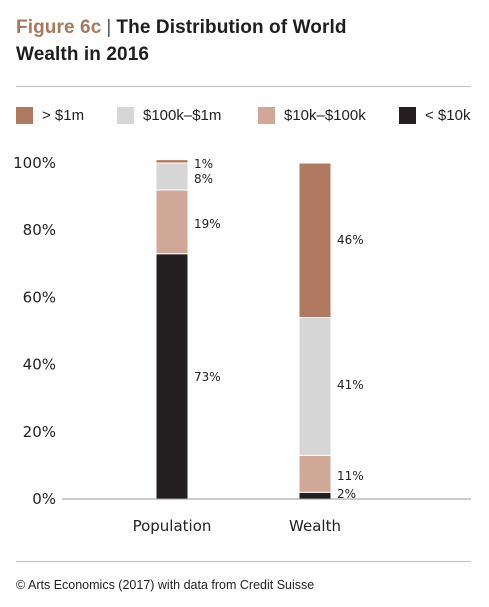 Image resolution: width=489 pixels, height=607 pixels. Describe the element at coordinates (59, 27) in the screenshot. I see `figure-label: Figure 6c` at that location.